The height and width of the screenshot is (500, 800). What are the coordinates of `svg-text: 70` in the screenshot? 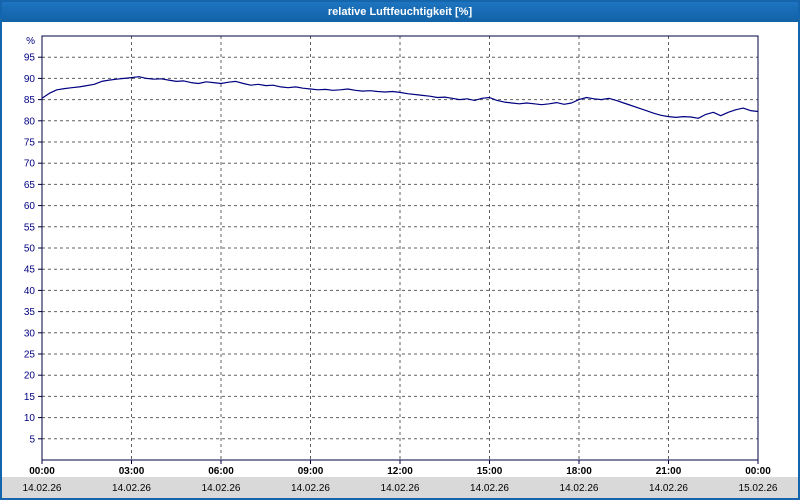 It's located at (30, 164).